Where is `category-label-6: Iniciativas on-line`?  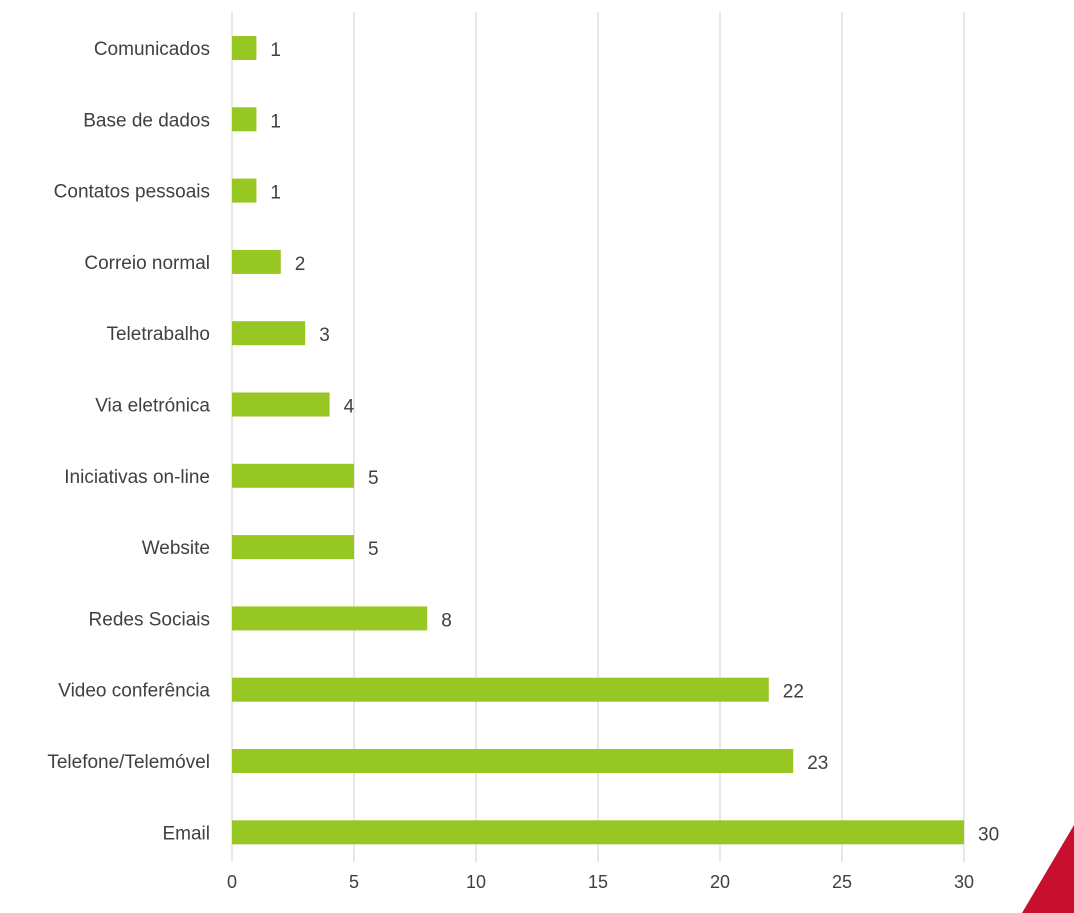
category-label-6: Iniciativas on-line is located at coordinates (137, 477).